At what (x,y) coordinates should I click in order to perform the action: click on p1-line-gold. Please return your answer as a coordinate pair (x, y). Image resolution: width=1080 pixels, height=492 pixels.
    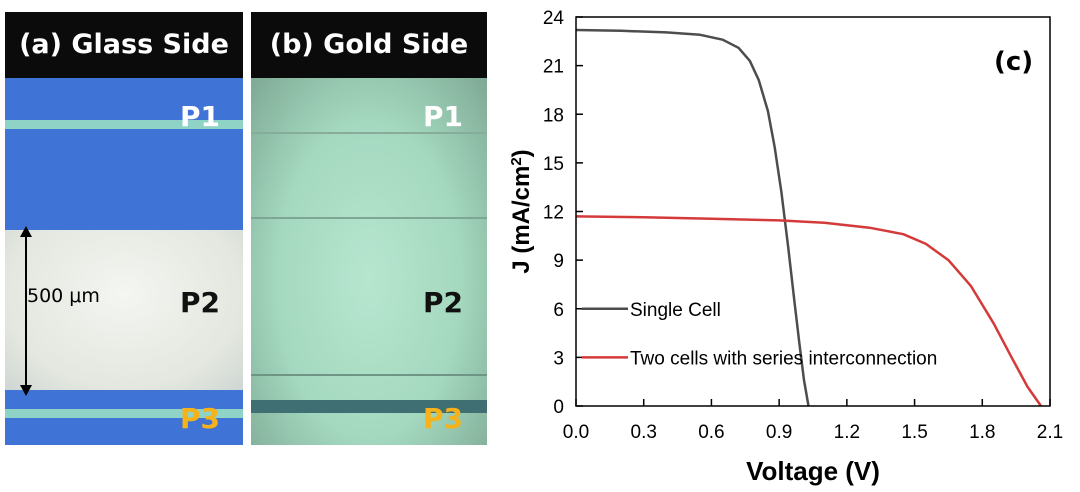
    Looking at the image, I should click on (369, 133).